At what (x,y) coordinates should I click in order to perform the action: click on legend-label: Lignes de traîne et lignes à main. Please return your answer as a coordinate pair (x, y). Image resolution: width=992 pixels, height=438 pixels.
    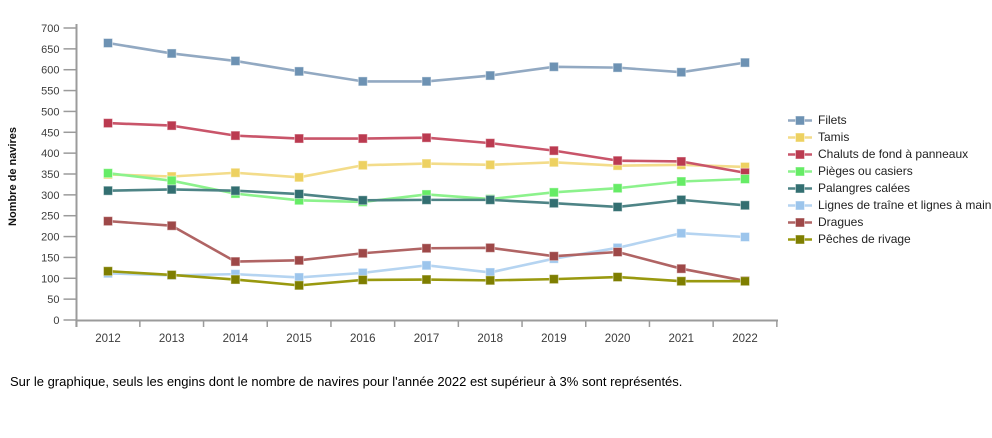
    Looking at the image, I should click on (905, 205).